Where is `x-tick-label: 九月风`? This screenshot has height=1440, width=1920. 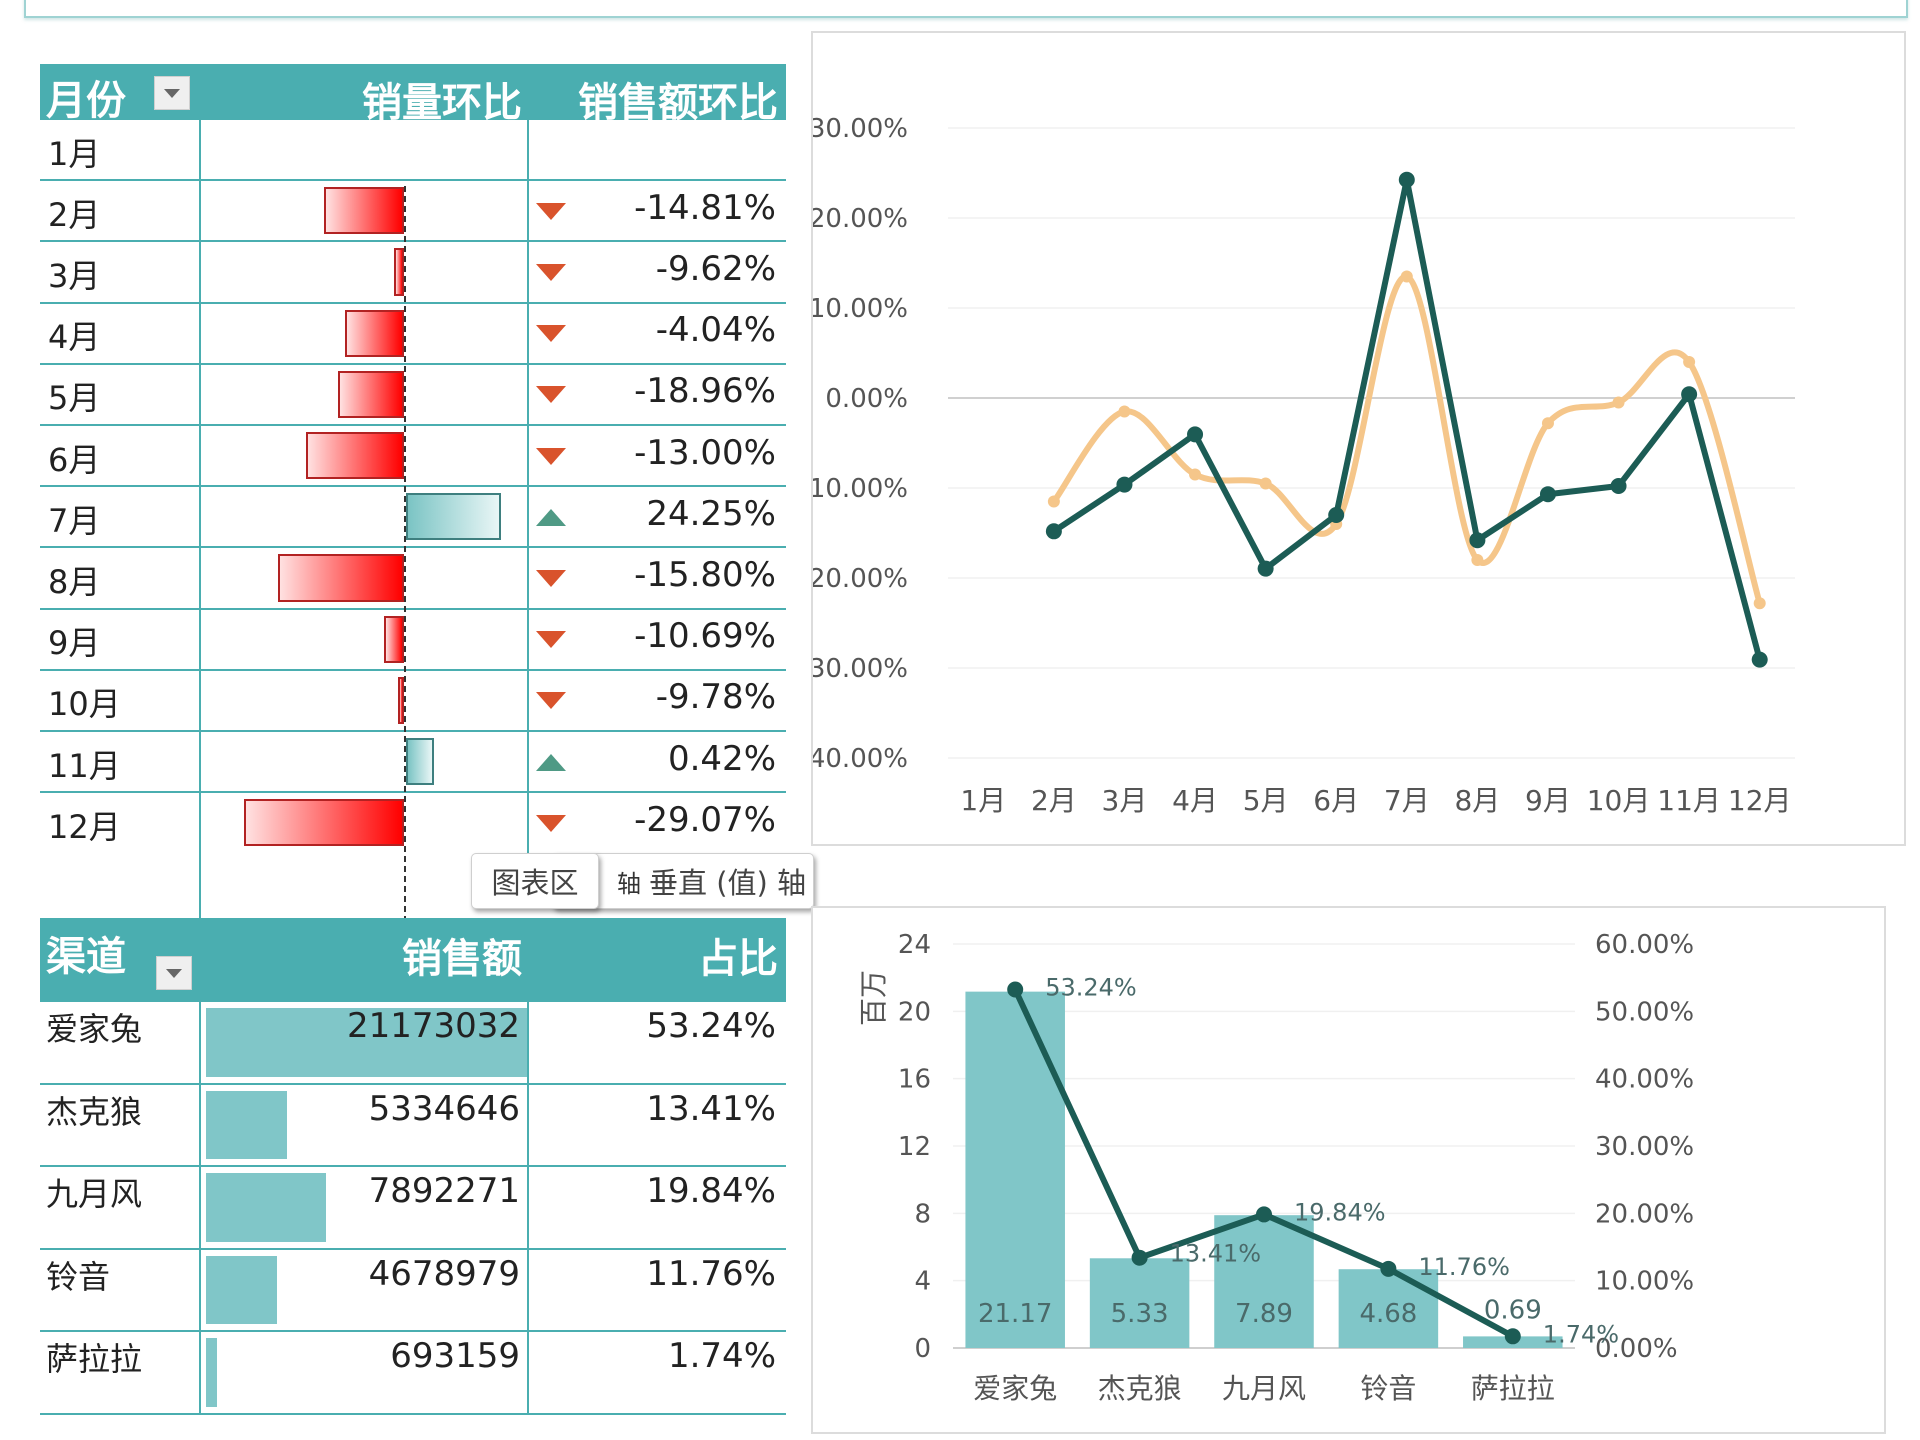 x-tick-label: 九月风 is located at coordinates (1264, 1388).